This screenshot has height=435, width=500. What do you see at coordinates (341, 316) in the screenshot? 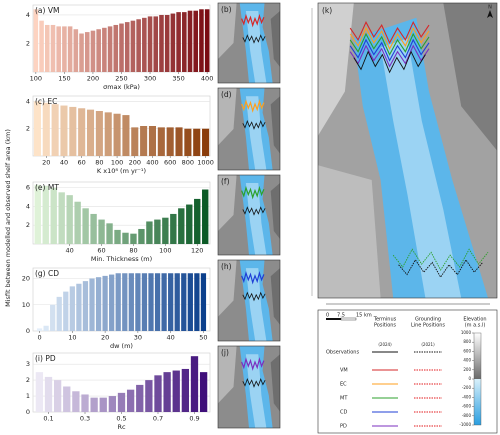
I see `scale-label: 7.5` at bounding box center [341, 316].